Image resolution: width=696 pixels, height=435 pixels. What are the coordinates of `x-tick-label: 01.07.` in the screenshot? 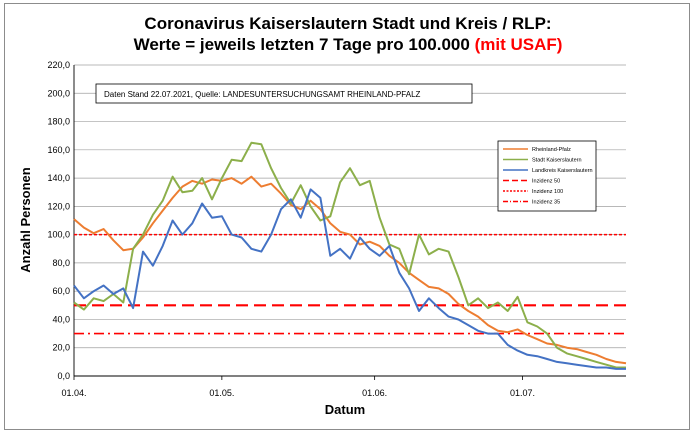 It's located at (522, 393).